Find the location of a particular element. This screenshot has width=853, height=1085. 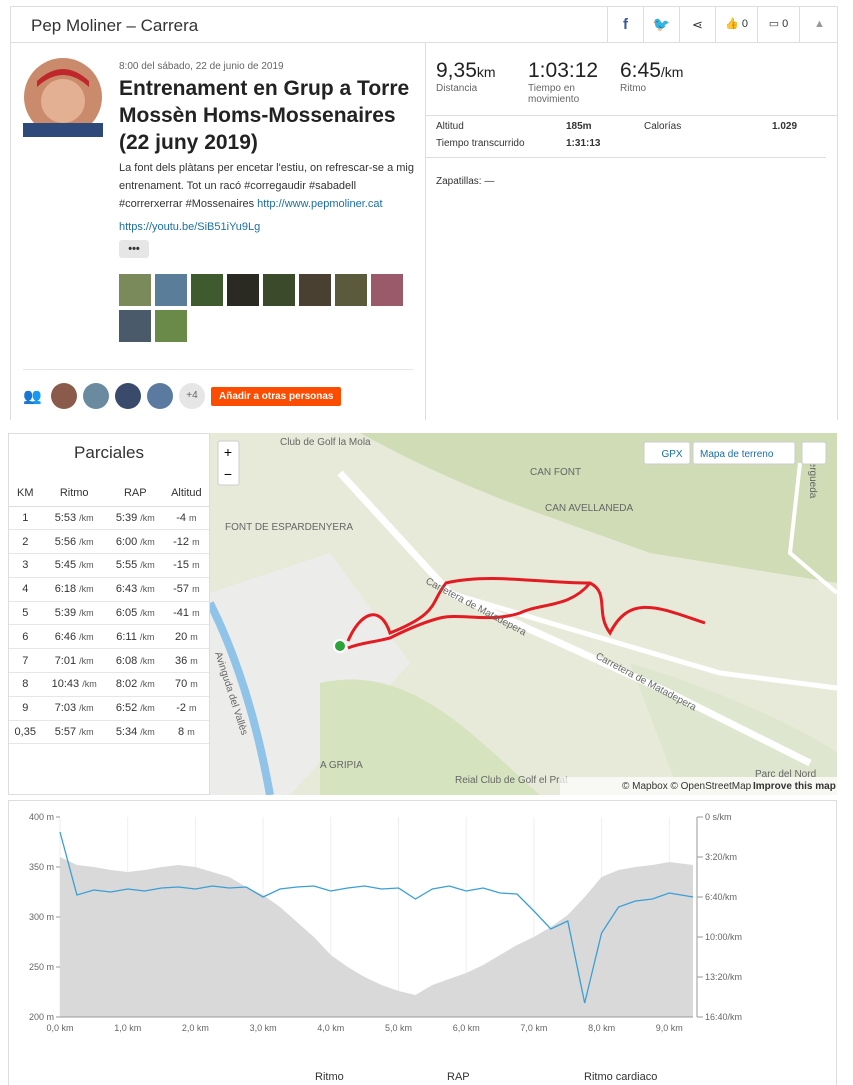

video-link: https://youtu.be/SiB51iYu9Lg is located at coordinates (190, 227).